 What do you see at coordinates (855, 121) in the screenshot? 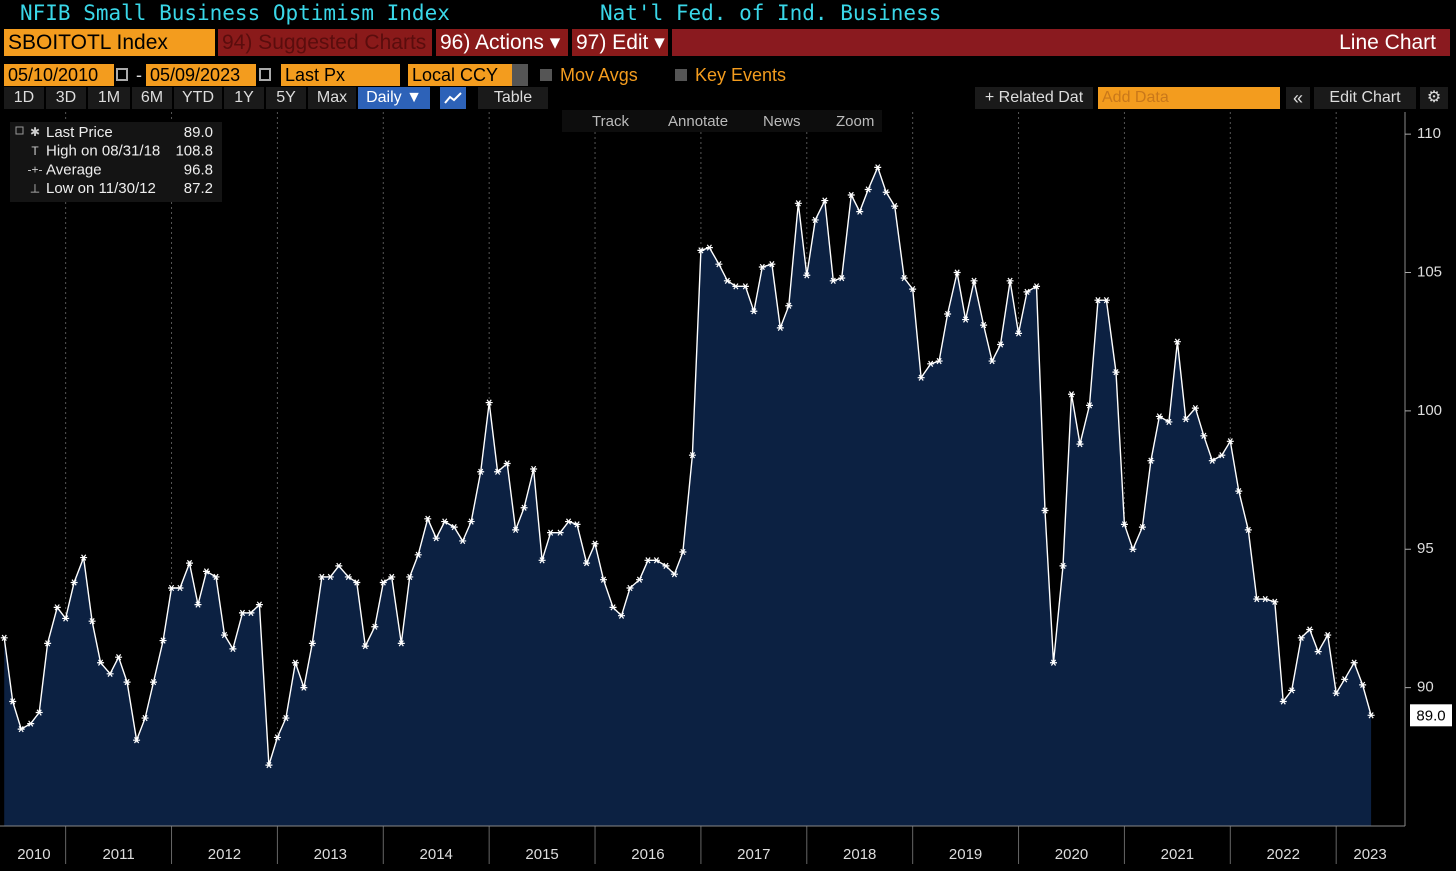
I see `chart-tool: Zoom` at bounding box center [855, 121].